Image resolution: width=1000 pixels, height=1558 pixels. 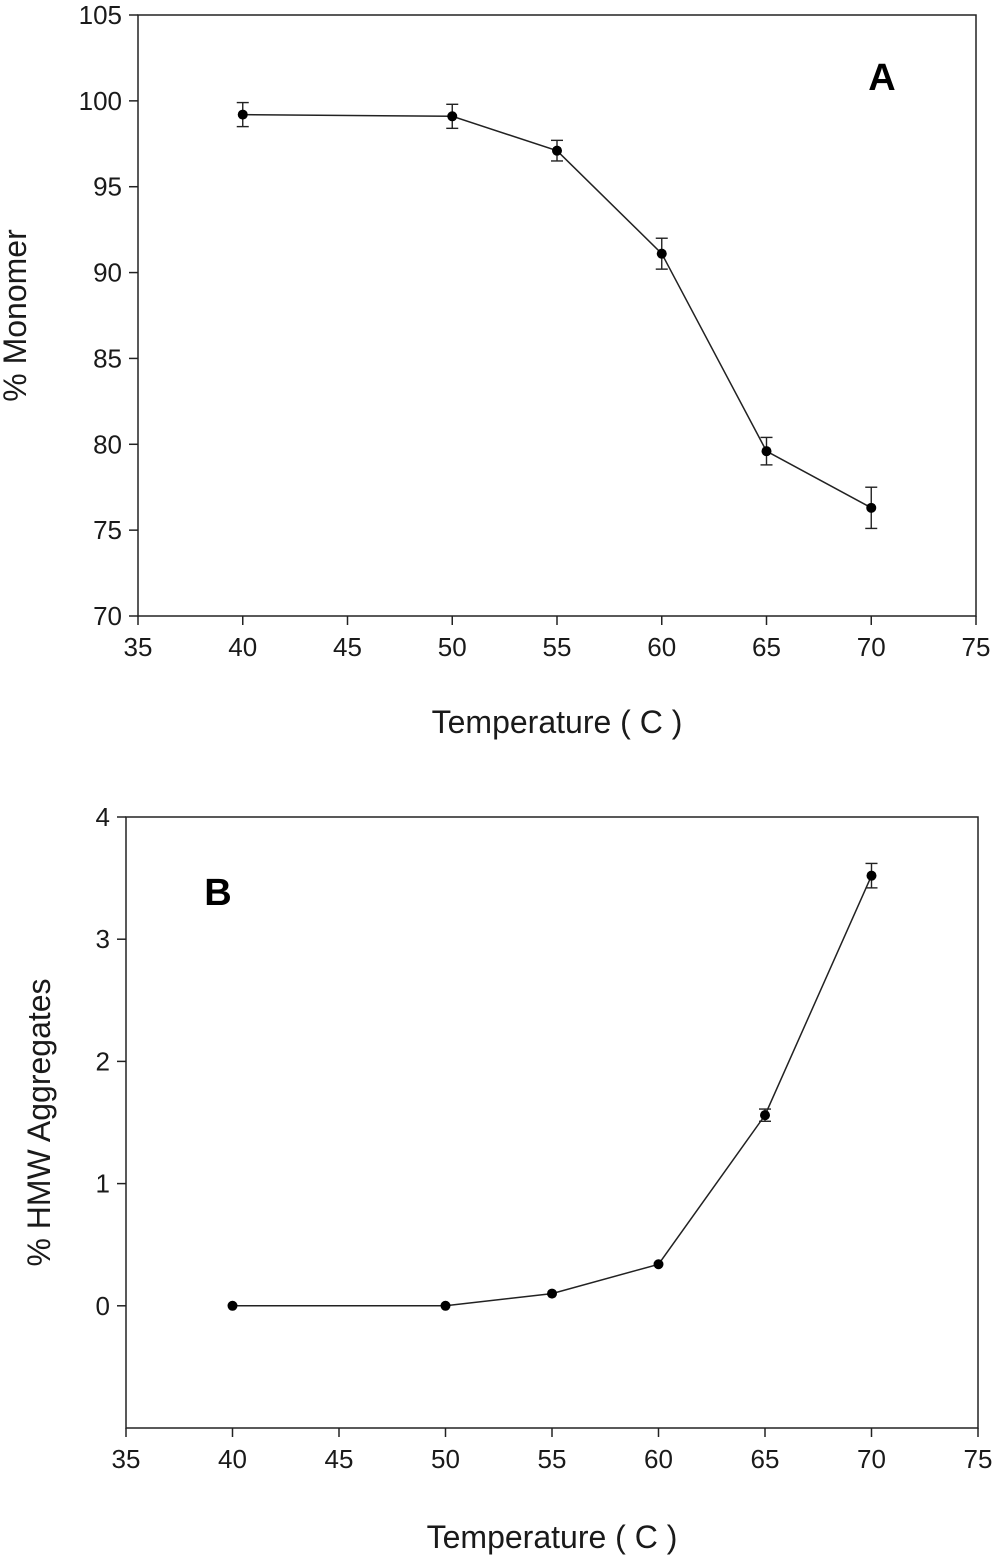 I want to click on y-tick-label: 95, so click(x=107, y=187).